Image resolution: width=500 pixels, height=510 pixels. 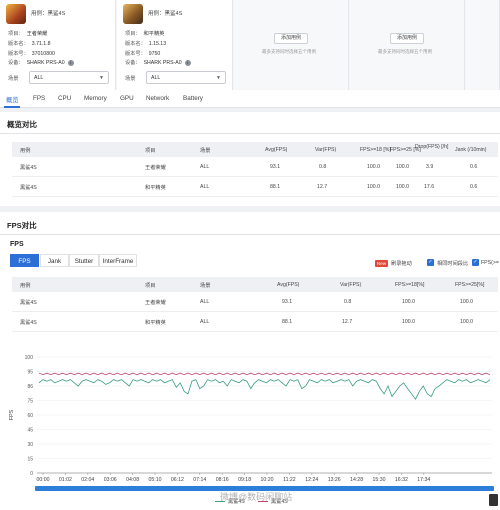 I want to click on tab-battery: Battery, so click(x=193, y=98).